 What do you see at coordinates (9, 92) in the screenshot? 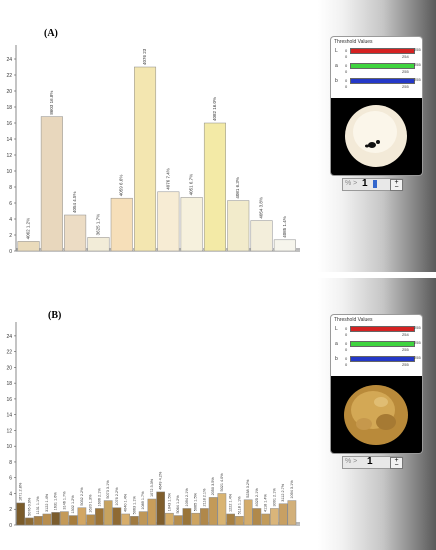
I see `y-tick-label: 20` at bounding box center [9, 92].